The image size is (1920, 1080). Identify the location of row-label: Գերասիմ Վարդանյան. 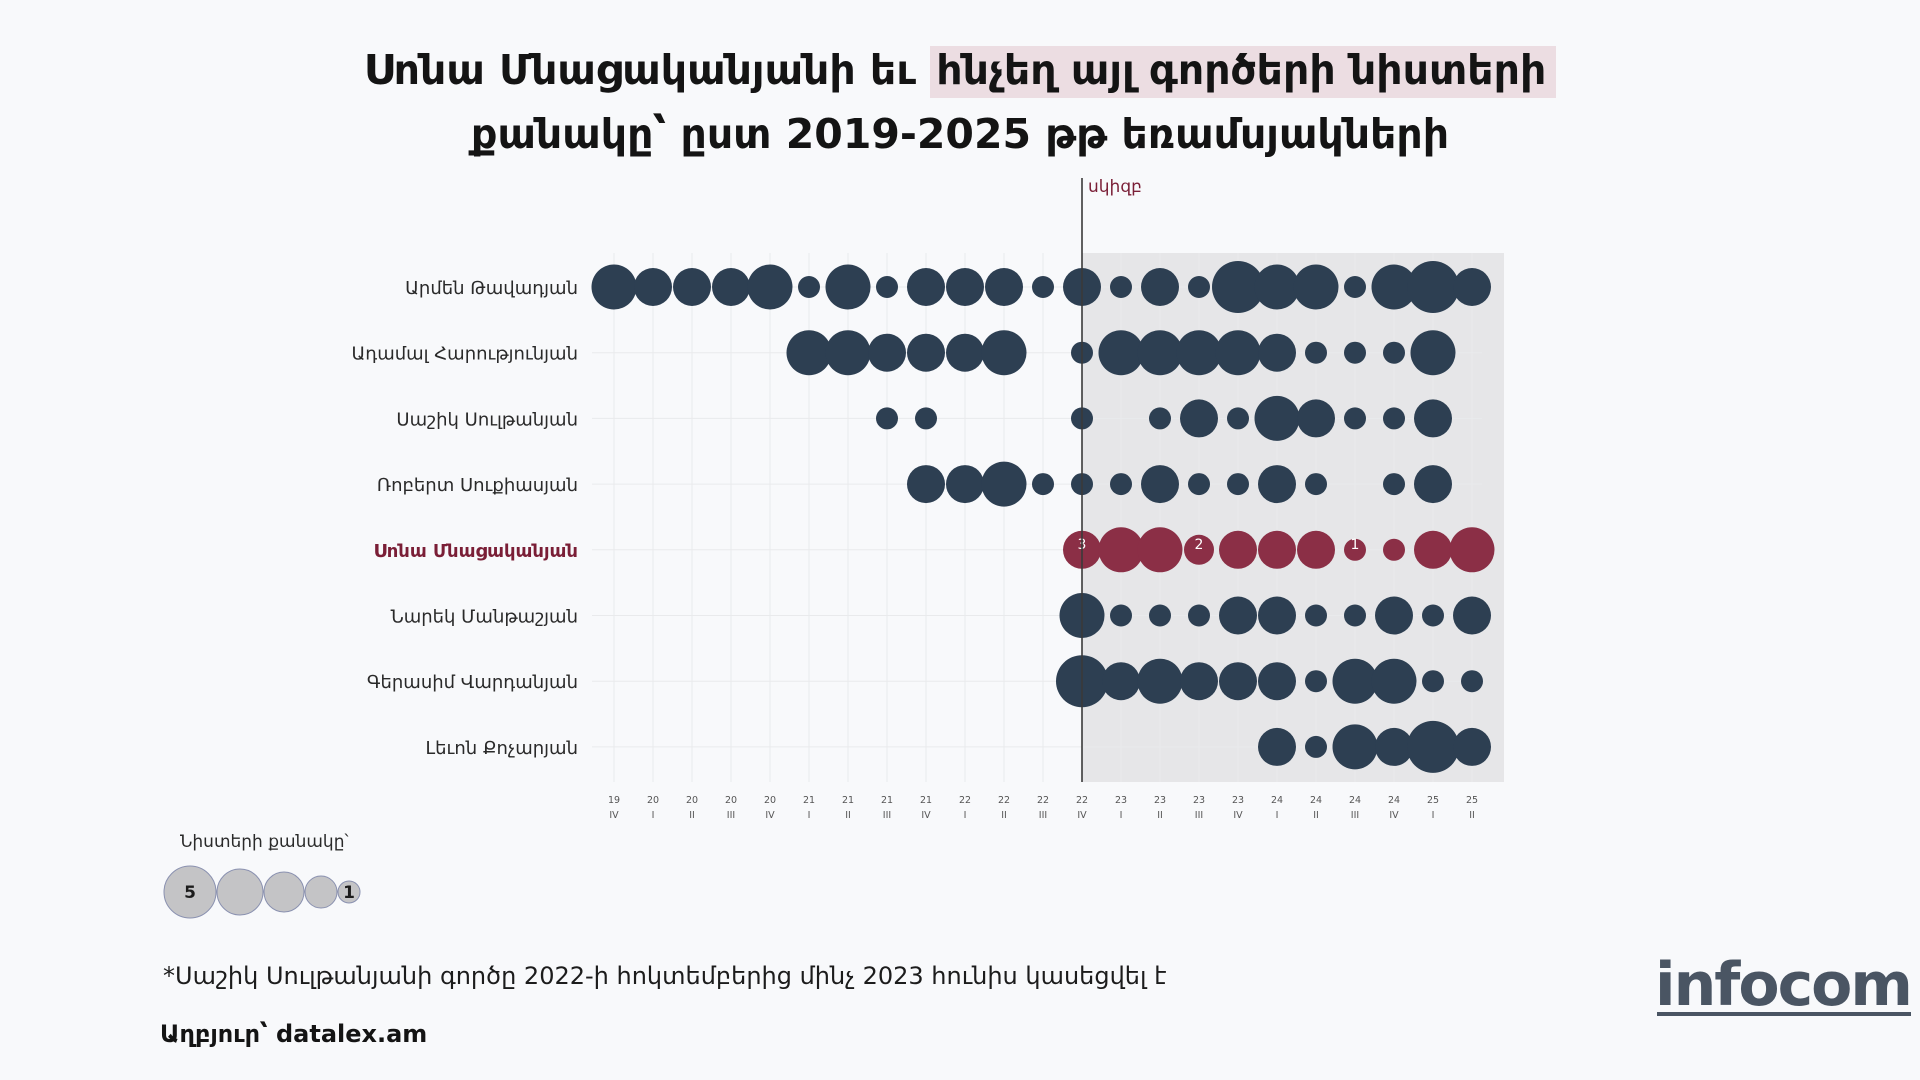
(472, 682).